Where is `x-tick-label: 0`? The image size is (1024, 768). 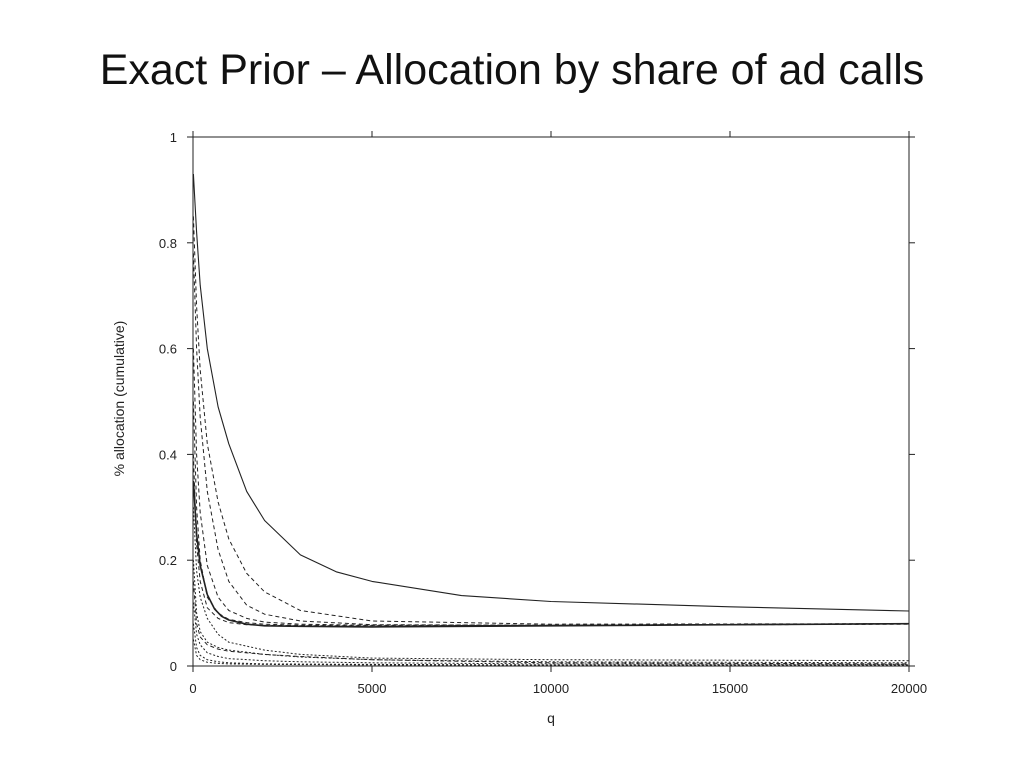
x-tick-label: 0 is located at coordinates (192, 688).